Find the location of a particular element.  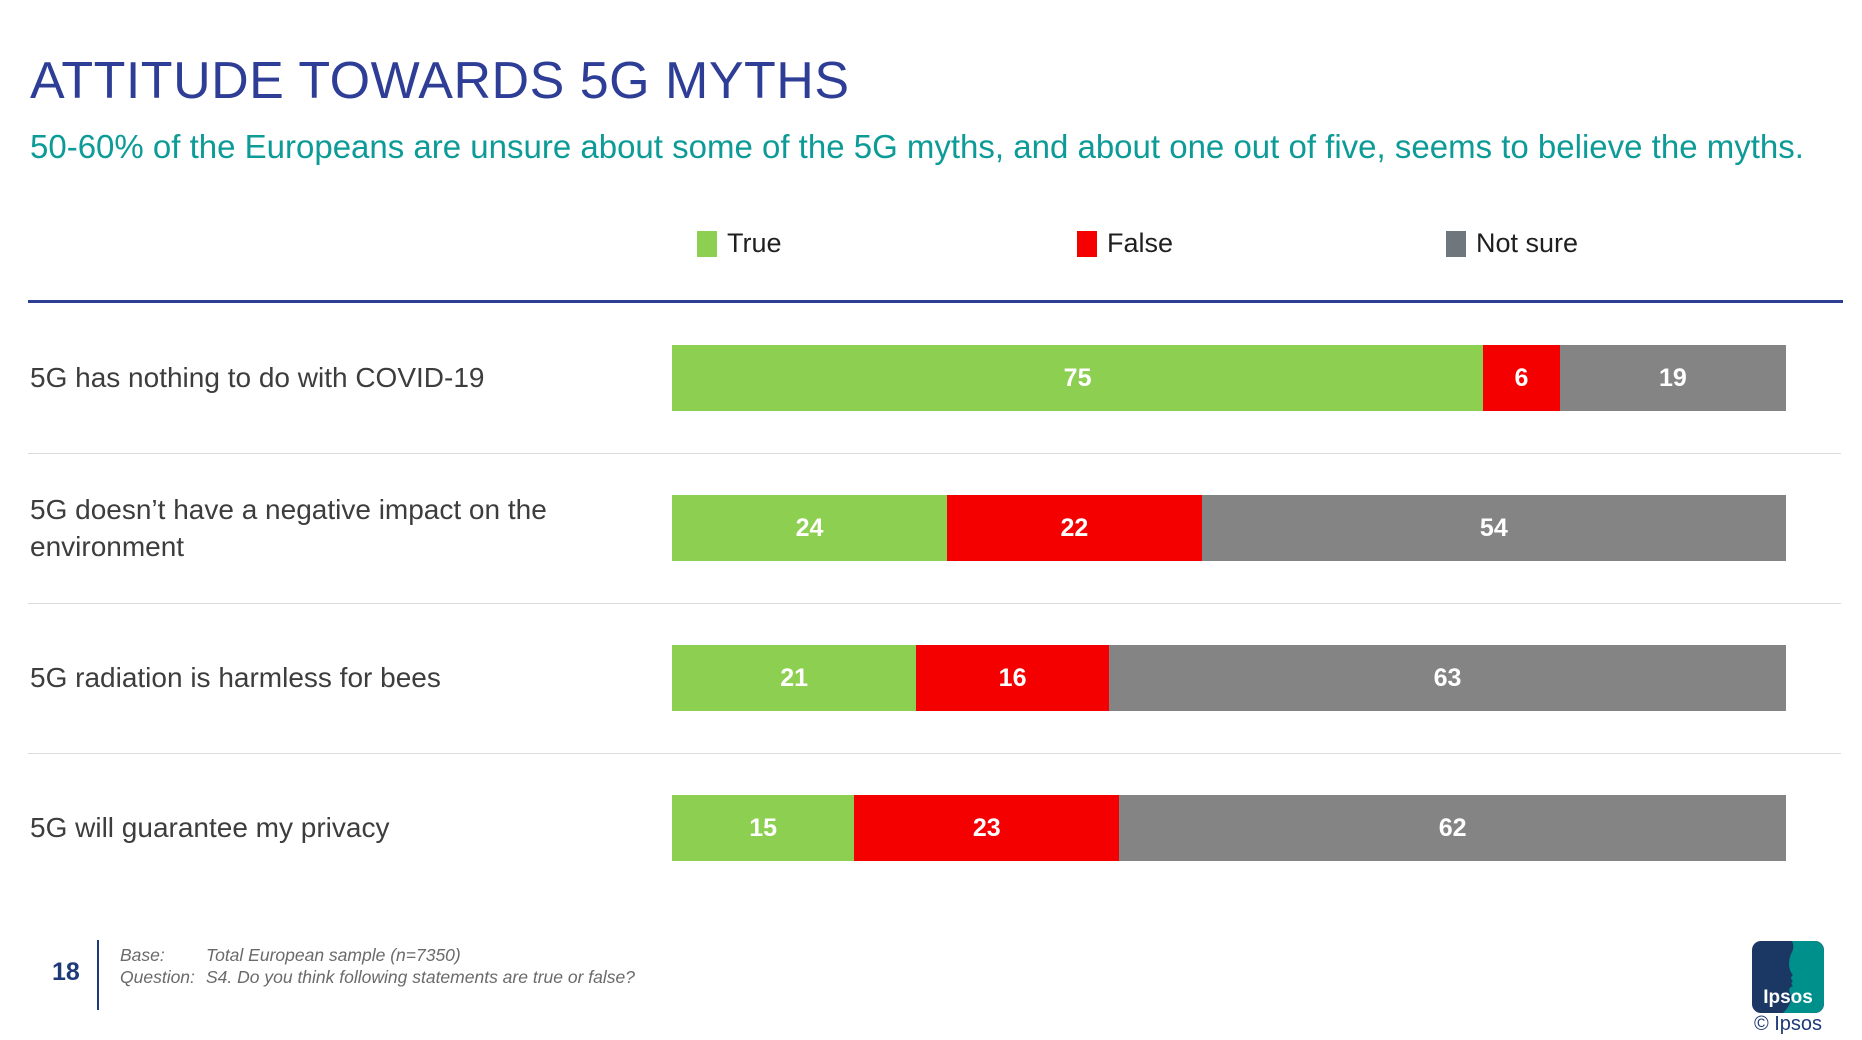

bar-segment-false: 23 is located at coordinates (987, 828).